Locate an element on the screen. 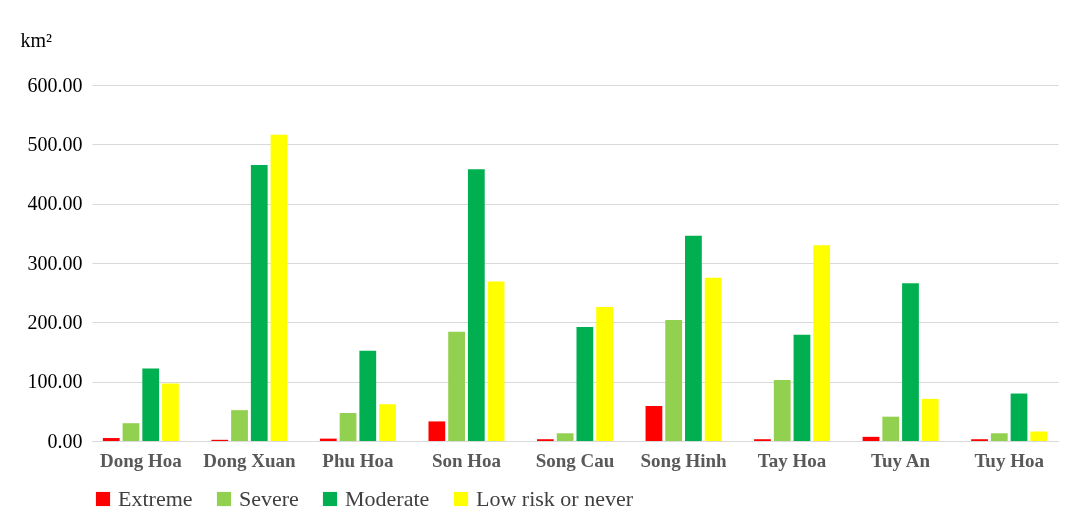 This screenshot has height=520, width=1083. y-tick-label: 600.00 is located at coordinates (55, 84).